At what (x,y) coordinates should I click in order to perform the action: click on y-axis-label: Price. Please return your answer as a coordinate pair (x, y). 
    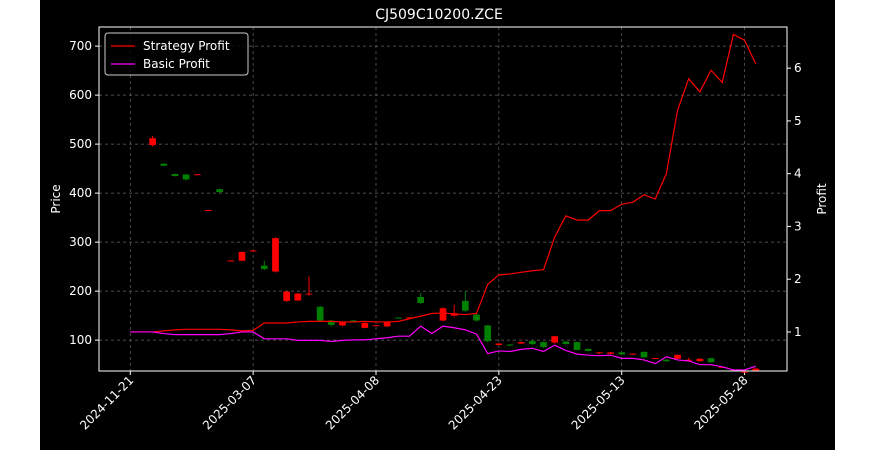
    Looking at the image, I should click on (56, 198).